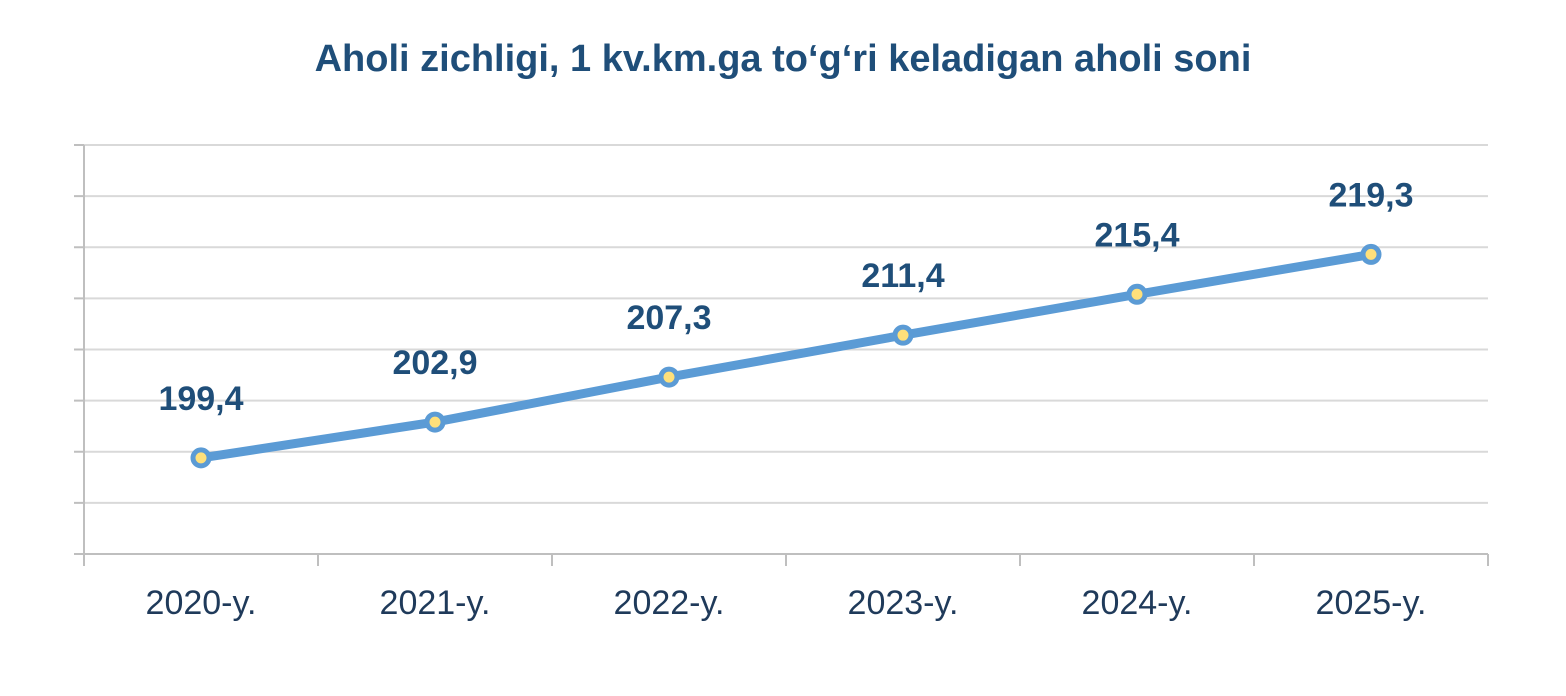  What do you see at coordinates (1370, 195) in the screenshot?
I see `data-label: 219,3` at bounding box center [1370, 195].